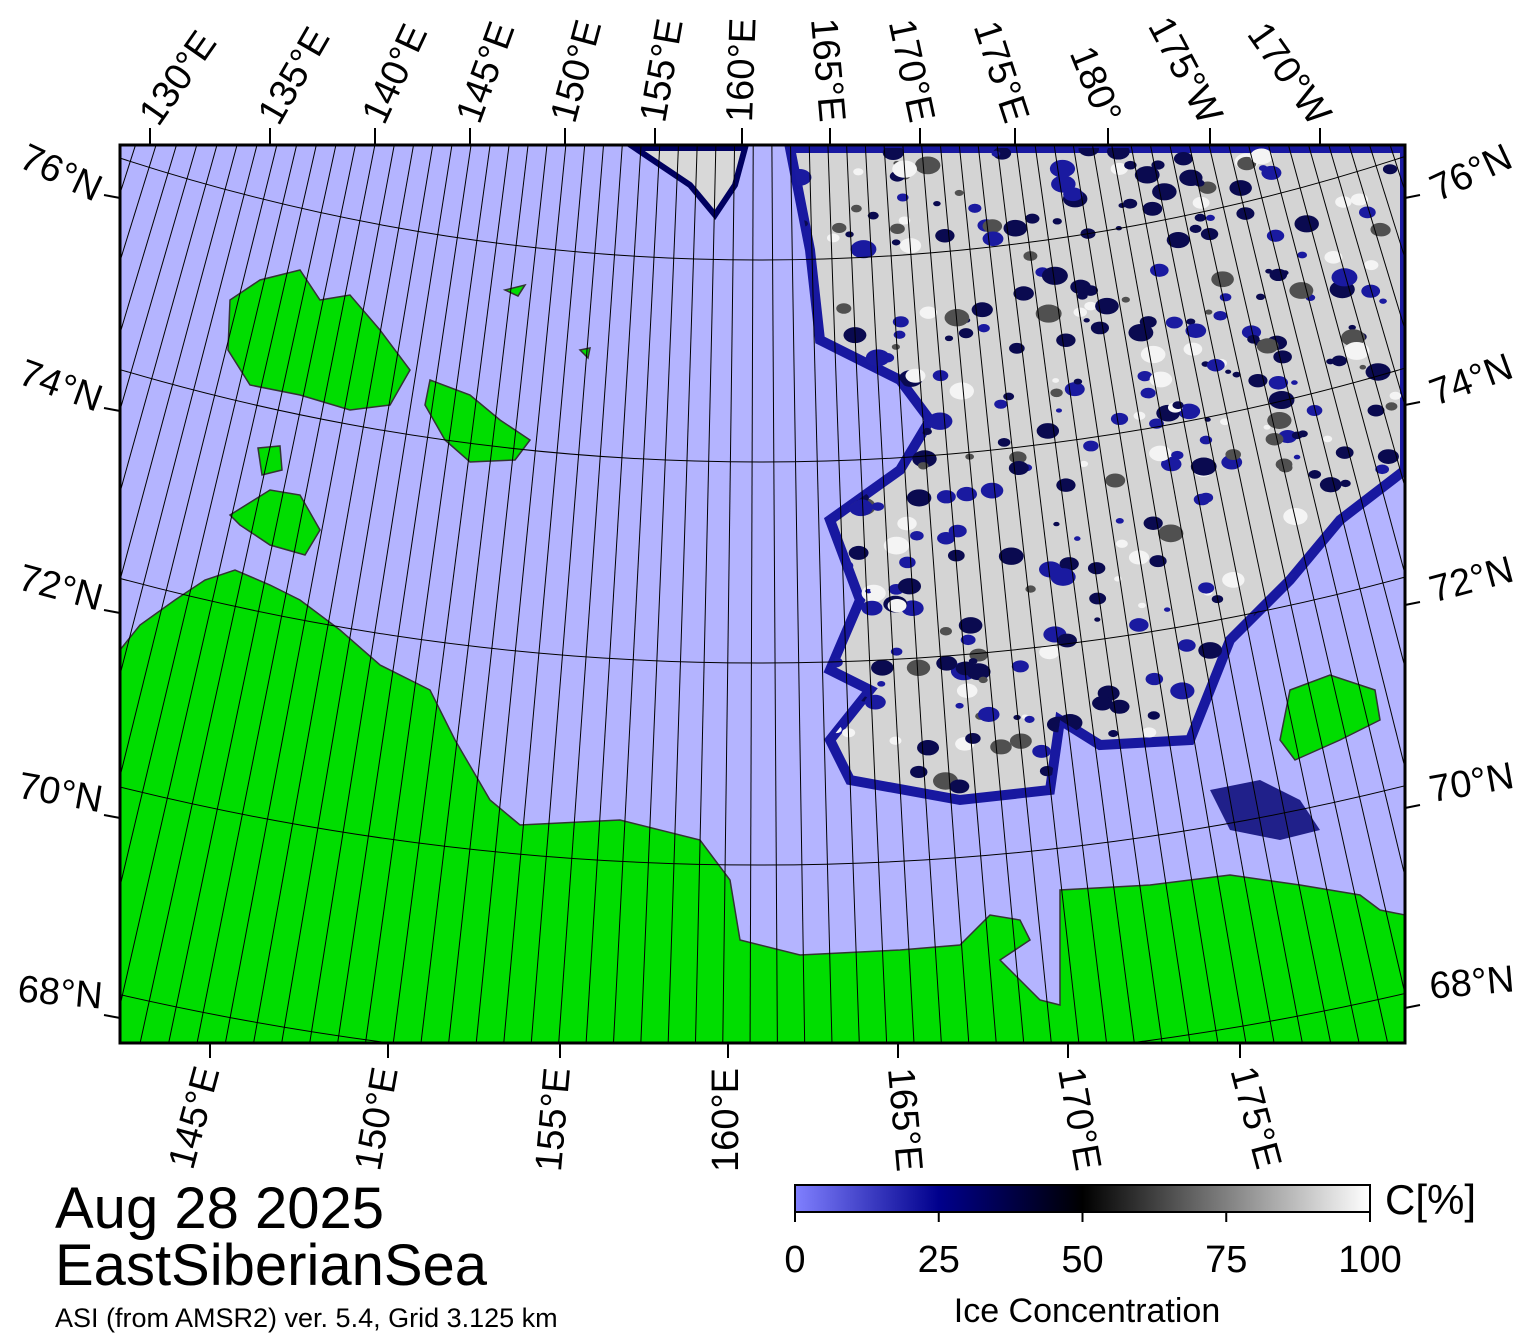  Describe the element at coordinates (178, 78) in the screenshot. I see `top-label: 130°E` at that location.